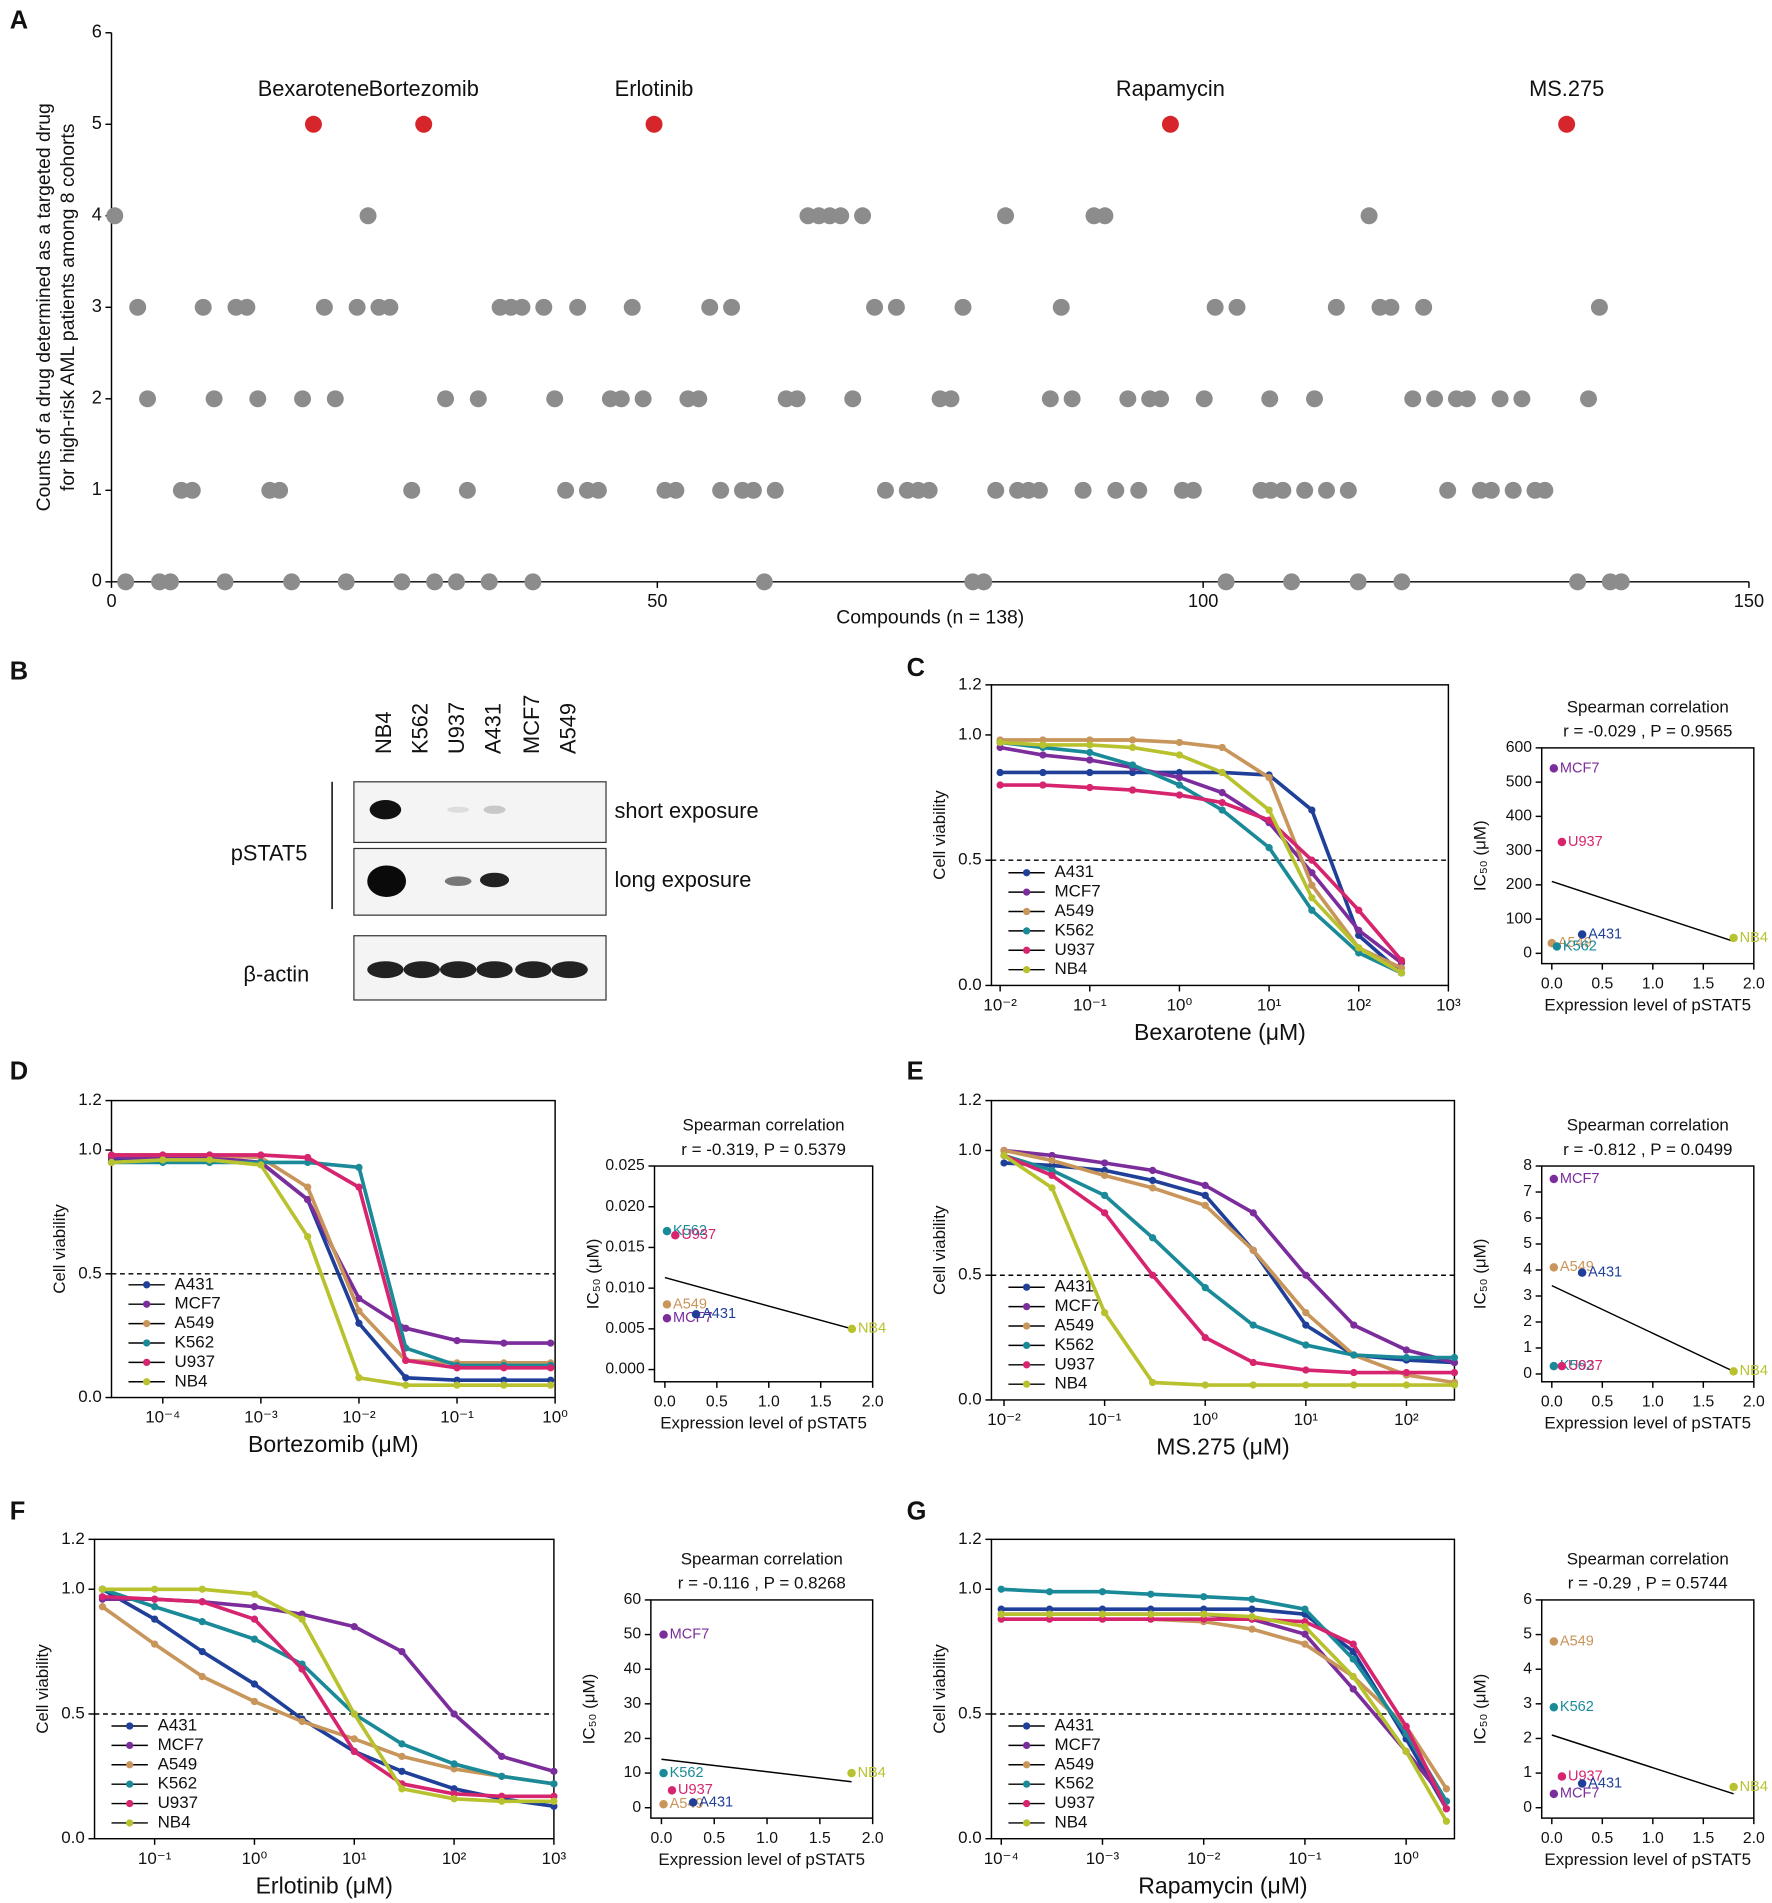  What do you see at coordinates (1103, 1858) in the screenshot?
I see `x-tick-label: 10⁻³` at bounding box center [1103, 1858].